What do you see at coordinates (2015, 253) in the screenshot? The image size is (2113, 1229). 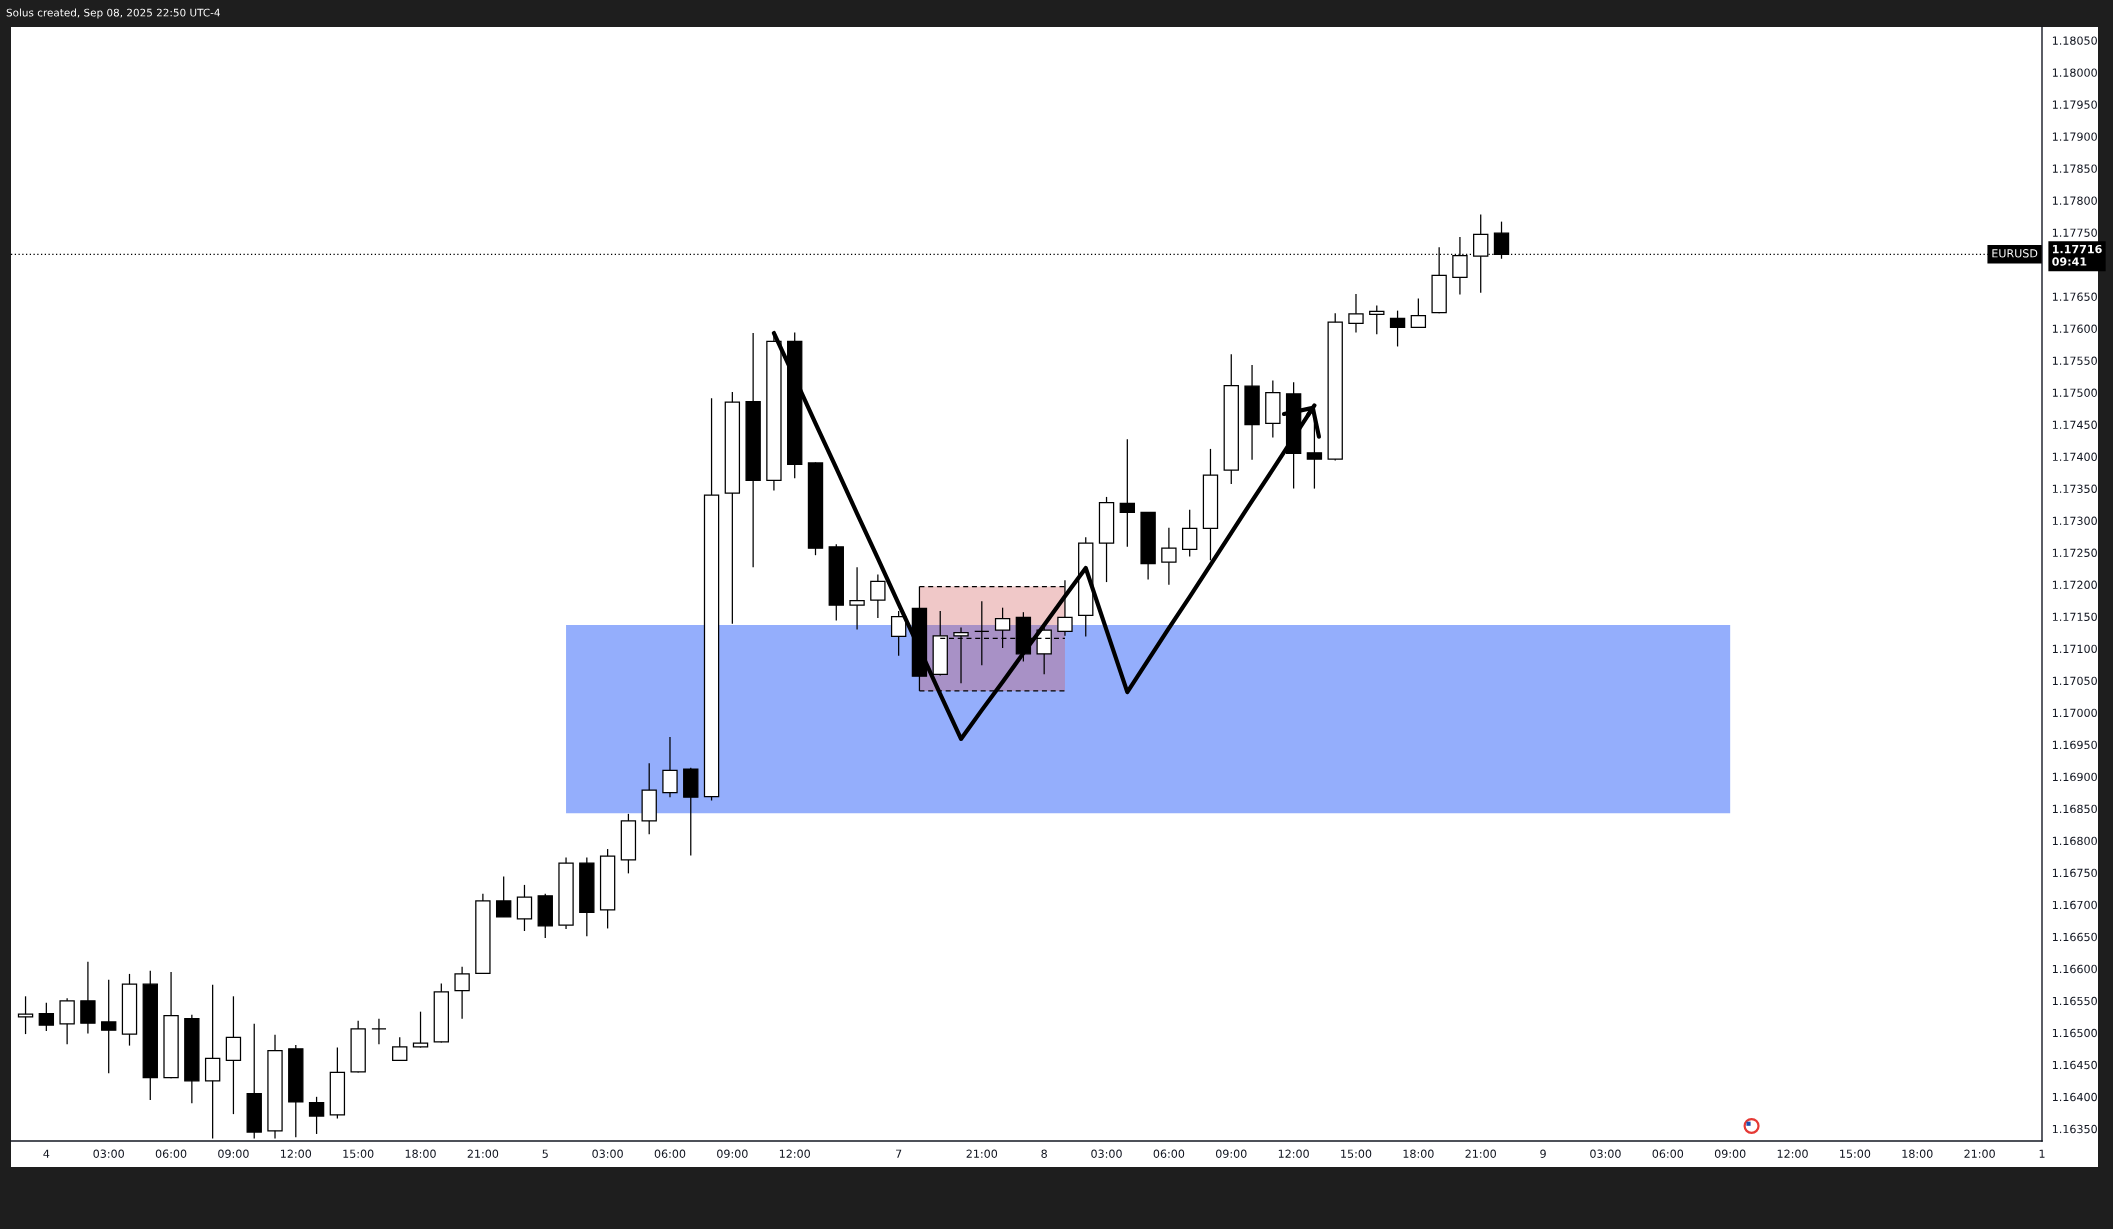 I see `ref-line-label: EURUSD` at bounding box center [2015, 253].